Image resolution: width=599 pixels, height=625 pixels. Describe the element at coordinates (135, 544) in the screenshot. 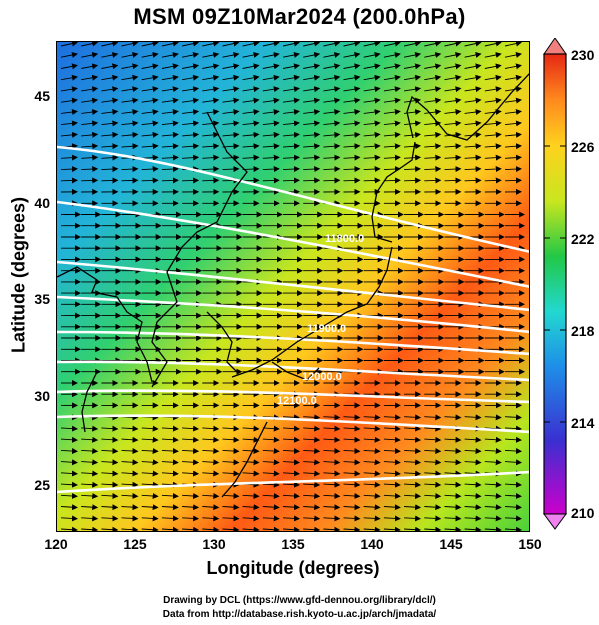

I see `x-tick-125: 125` at that location.